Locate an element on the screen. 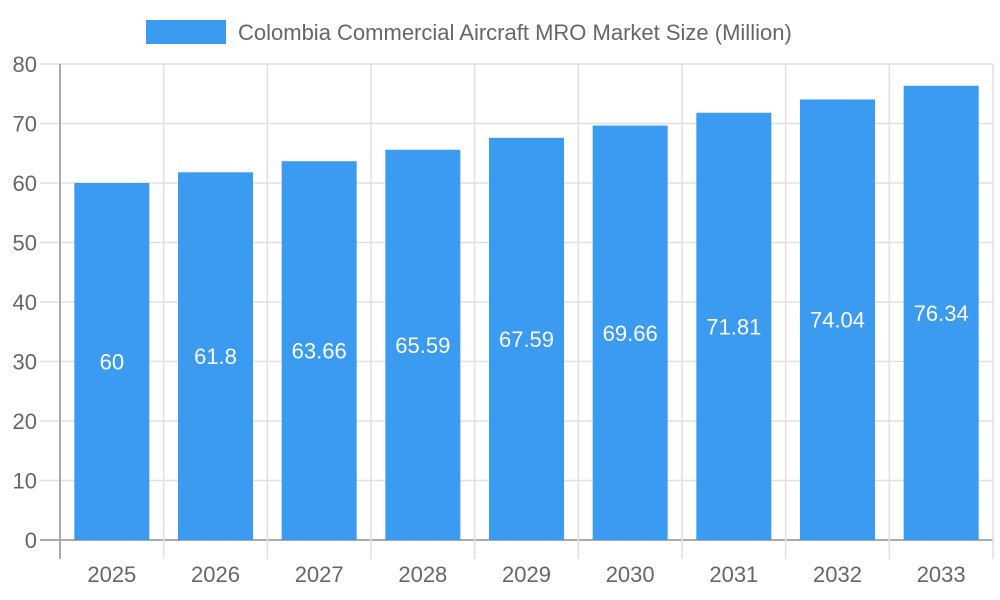 The width and height of the screenshot is (1000, 600). bar-2033 is located at coordinates (941, 312).